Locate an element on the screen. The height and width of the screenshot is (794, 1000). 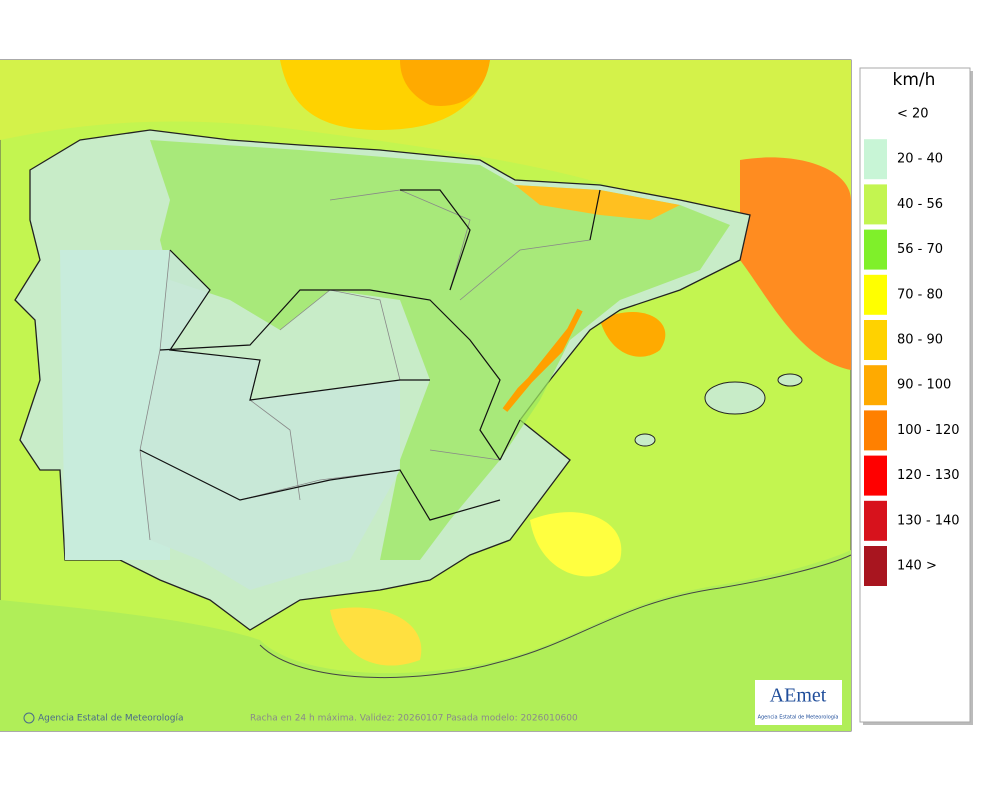
legend-label: 70 - 80 is located at coordinates (920, 294).